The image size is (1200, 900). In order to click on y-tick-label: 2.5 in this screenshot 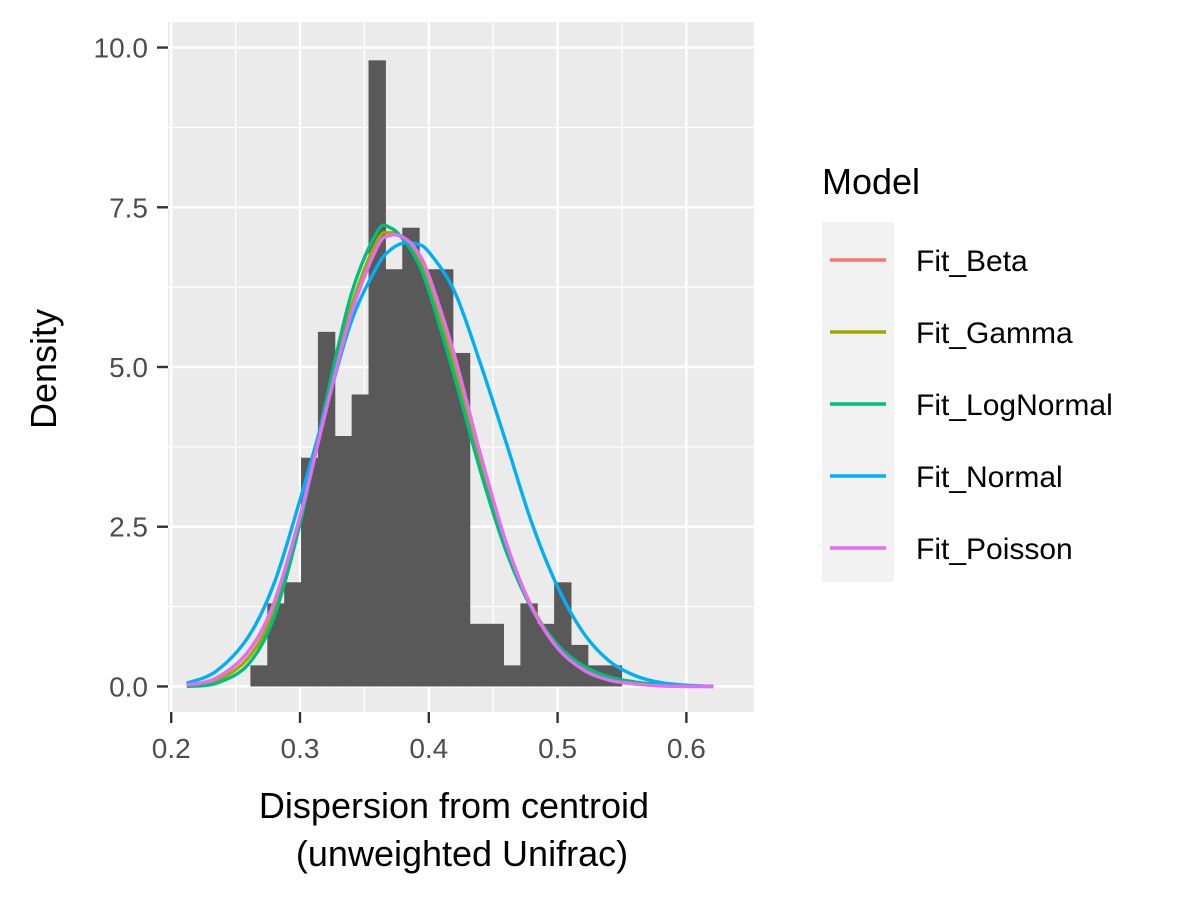, I will do `click(128, 527)`.